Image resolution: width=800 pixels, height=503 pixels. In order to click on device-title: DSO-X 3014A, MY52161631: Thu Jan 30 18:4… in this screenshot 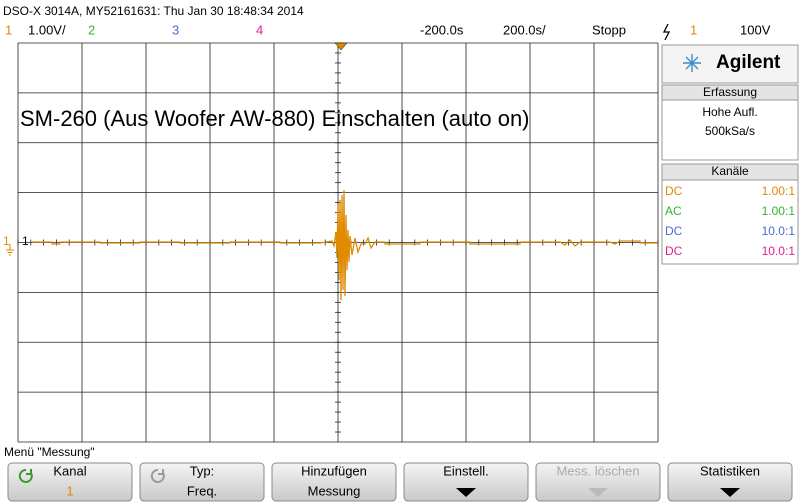, I will do `click(153, 11)`.